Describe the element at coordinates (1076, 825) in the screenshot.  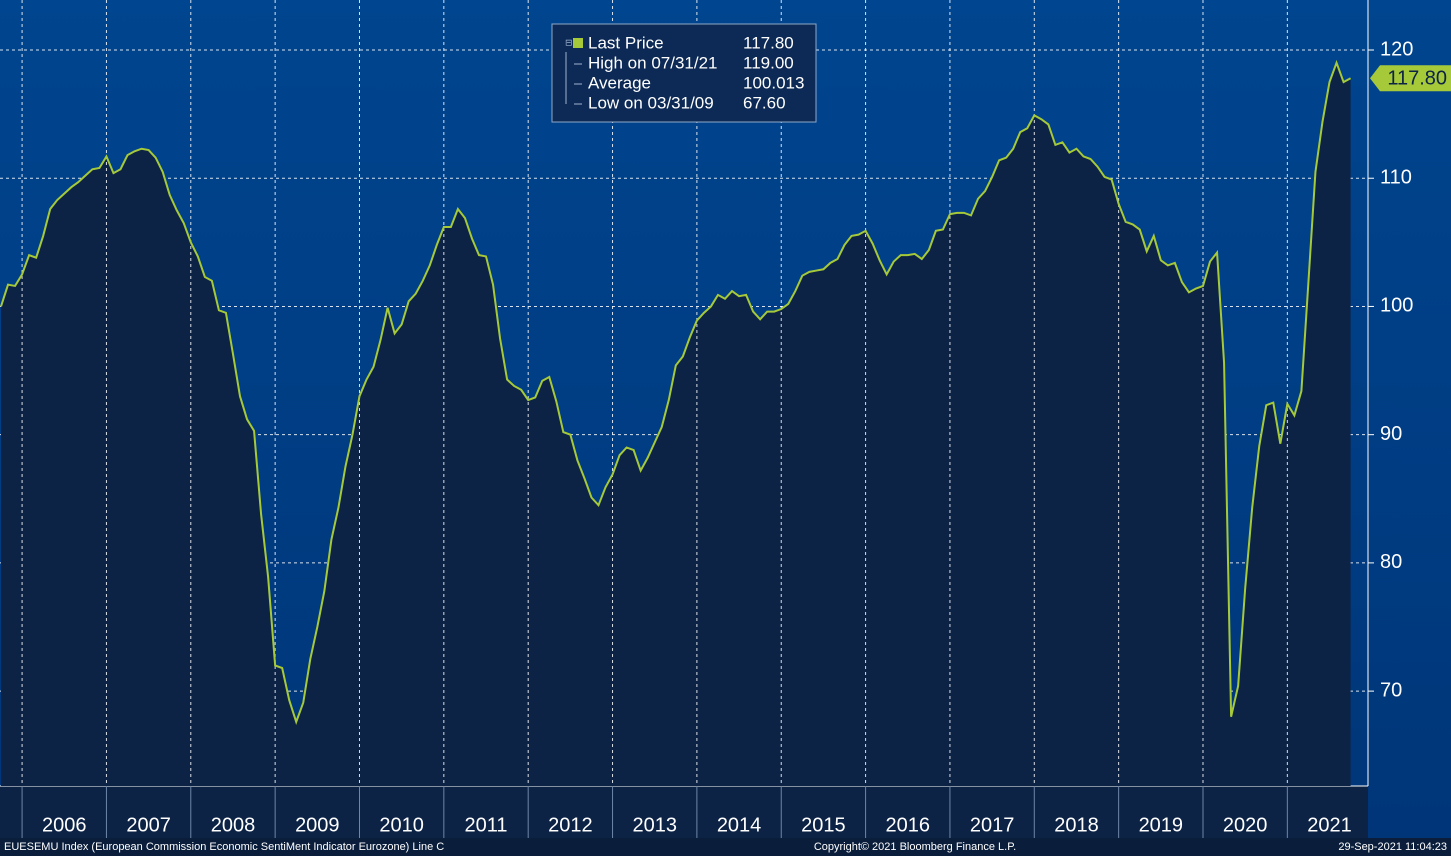
I see `x-tick-label: 2018` at that location.